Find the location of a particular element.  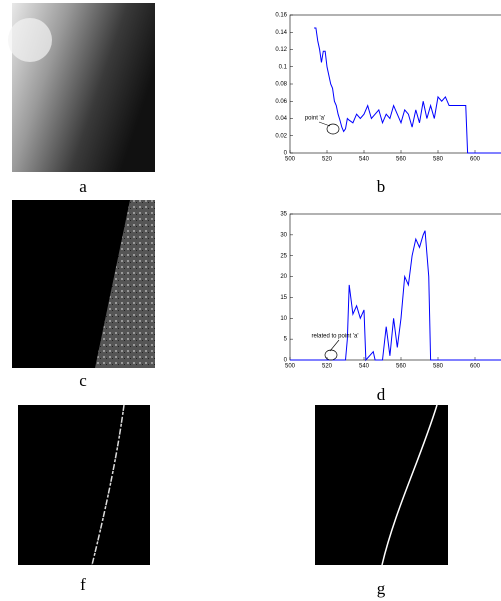

y-tick-label: 0.04 is located at coordinates (281, 119).